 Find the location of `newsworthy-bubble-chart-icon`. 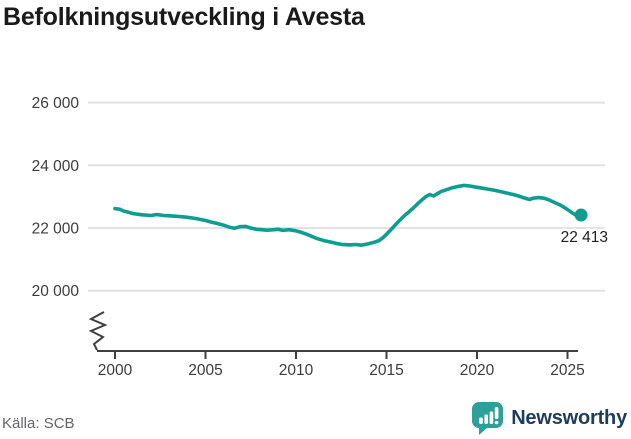

newsworthy-bubble-chart-icon is located at coordinates (488, 418).